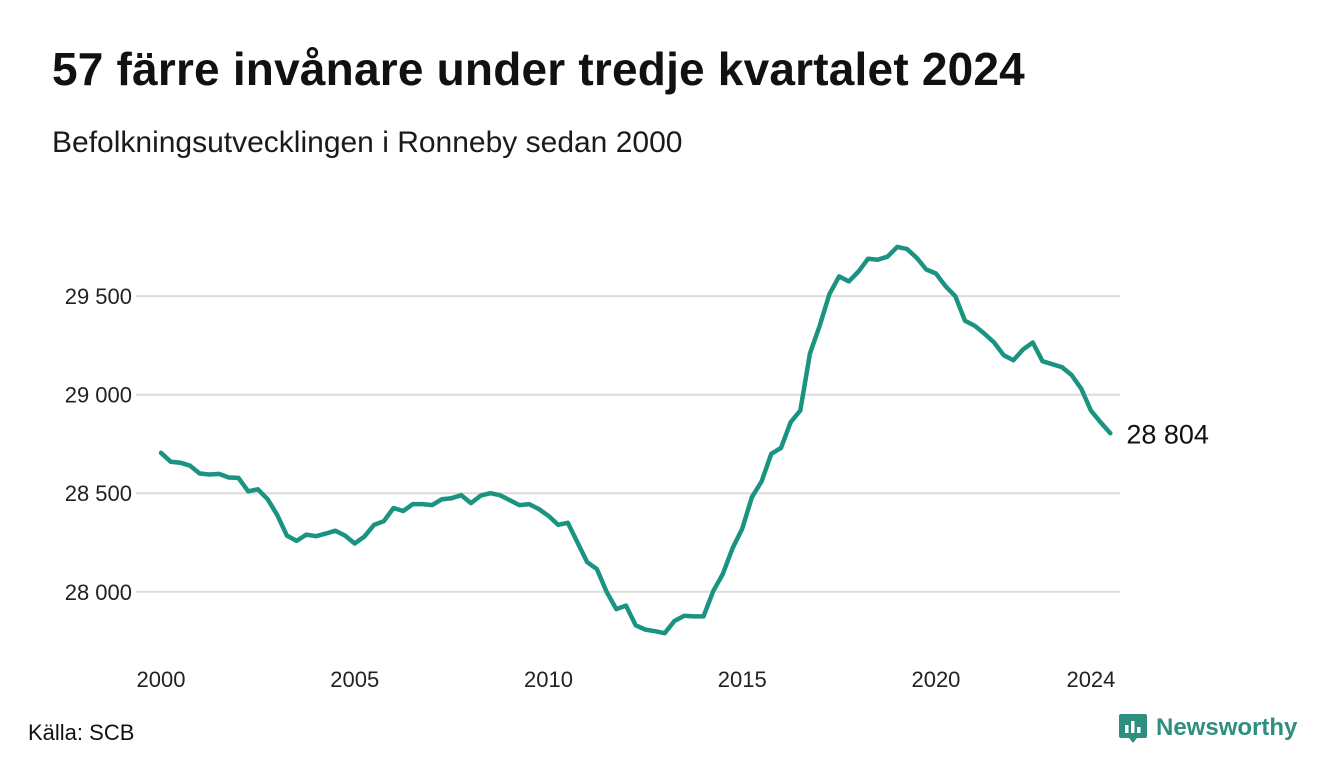  Describe the element at coordinates (1167, 434) in the screenshot. I see `end-value-label: 28 804` at that location.